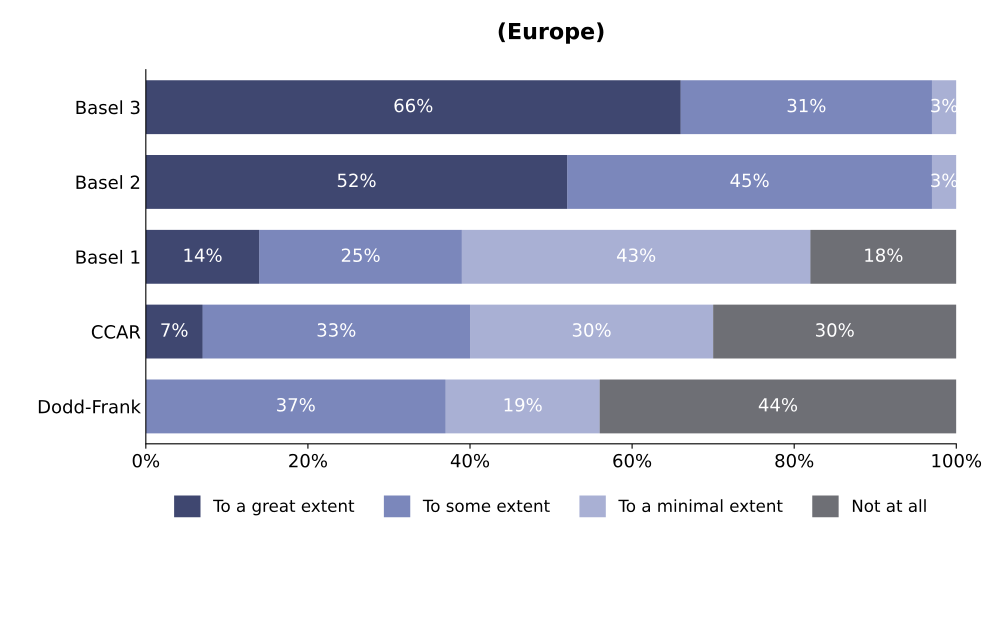 The width and height of the screenshot is (992, 634). I want to click on data-label: 31%, so click(807, 105).